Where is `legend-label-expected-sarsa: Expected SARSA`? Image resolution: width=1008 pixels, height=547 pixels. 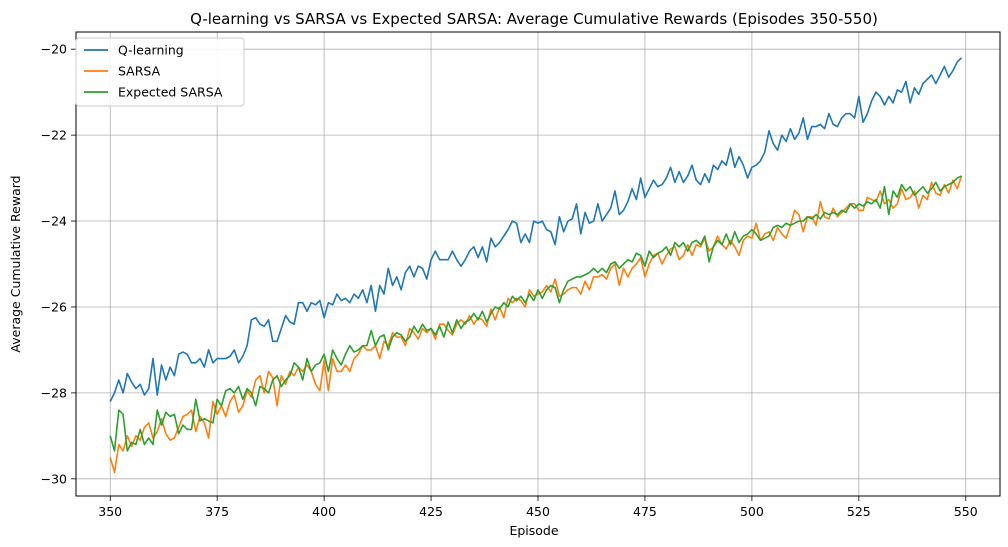
legend-label-expected-sarsa: Expected SARSA is located at coordinates (170, 92).